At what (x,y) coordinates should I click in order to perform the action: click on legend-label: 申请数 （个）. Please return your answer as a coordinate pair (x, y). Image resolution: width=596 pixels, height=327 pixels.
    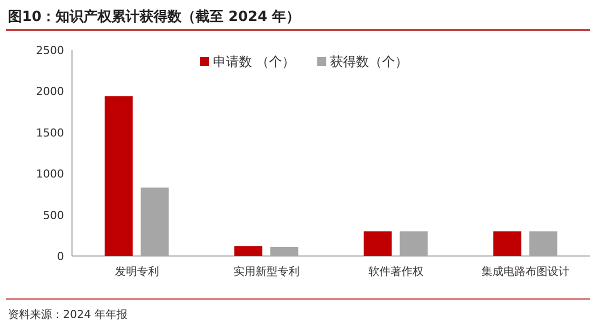
    Looking at the image, I should click on (254, 62).